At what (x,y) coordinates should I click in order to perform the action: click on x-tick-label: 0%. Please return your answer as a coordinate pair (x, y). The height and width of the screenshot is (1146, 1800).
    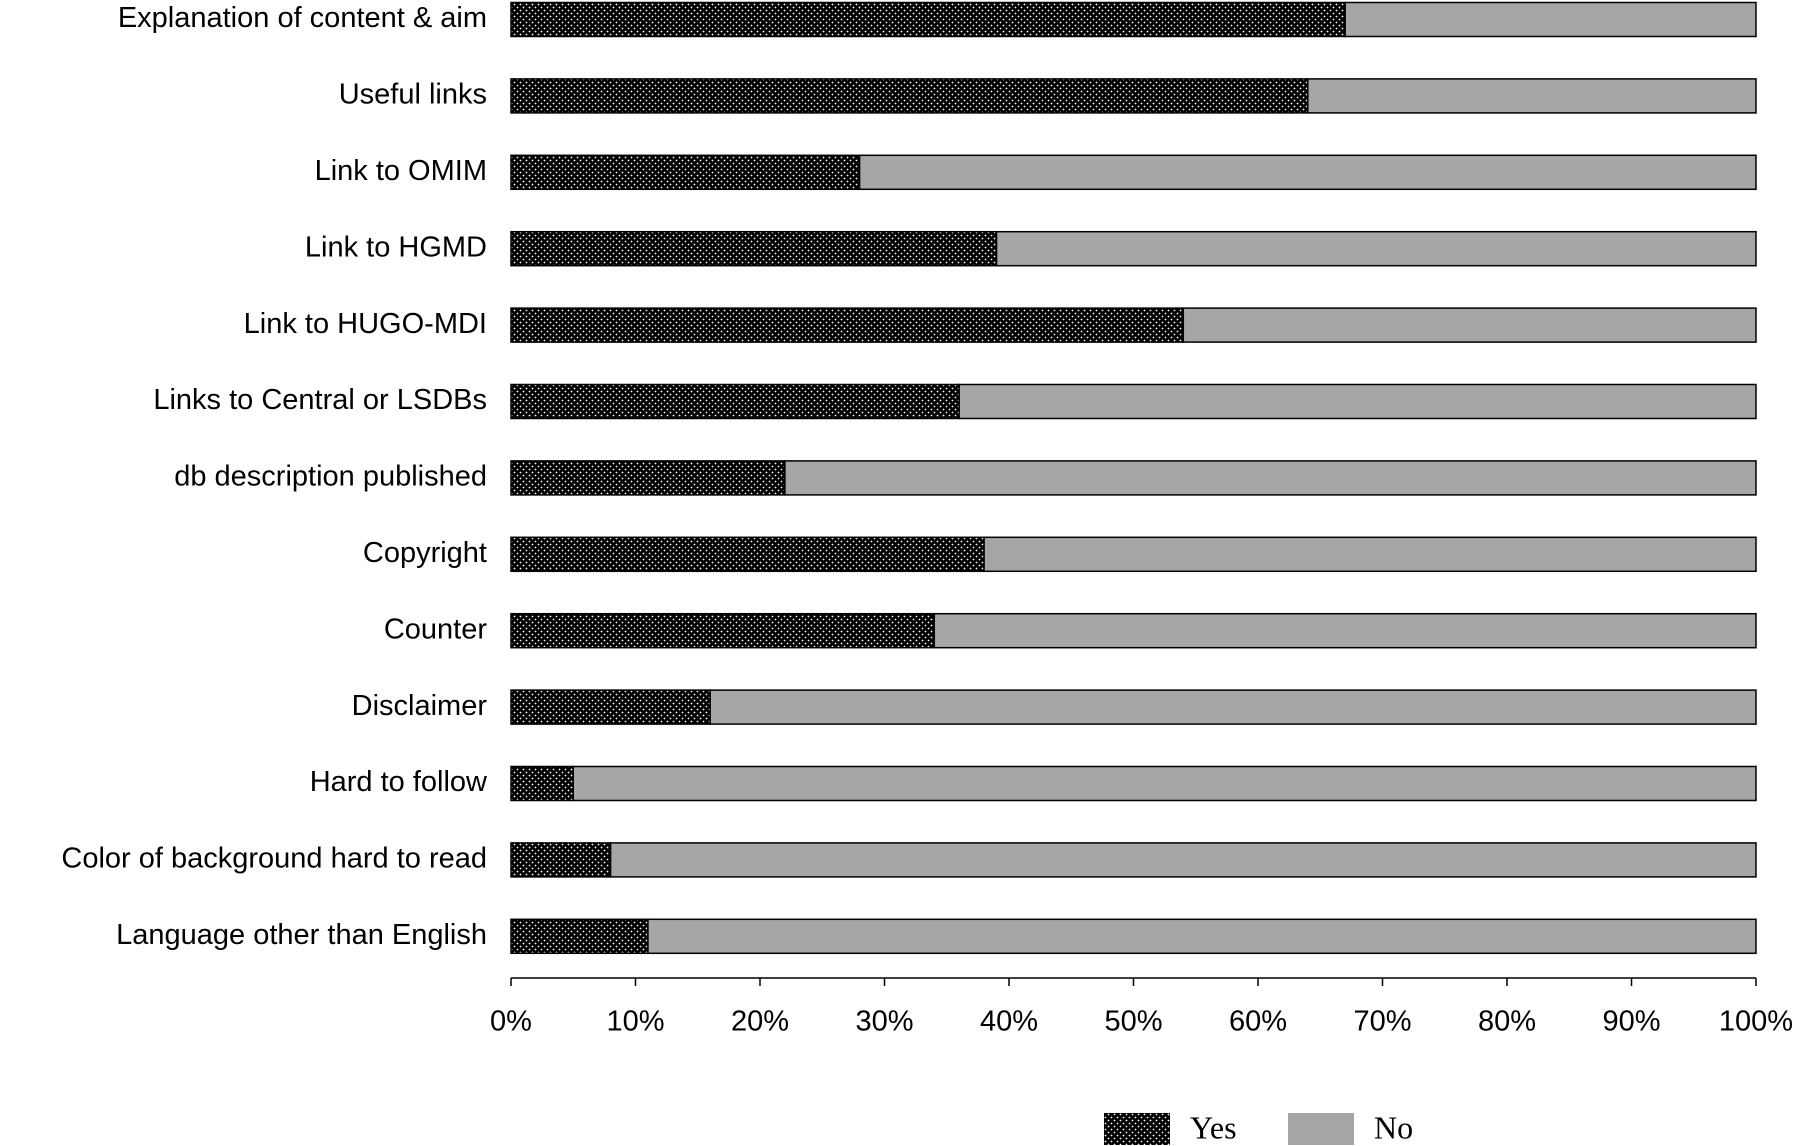
    Looking at the image, I should click on (511, 1022).